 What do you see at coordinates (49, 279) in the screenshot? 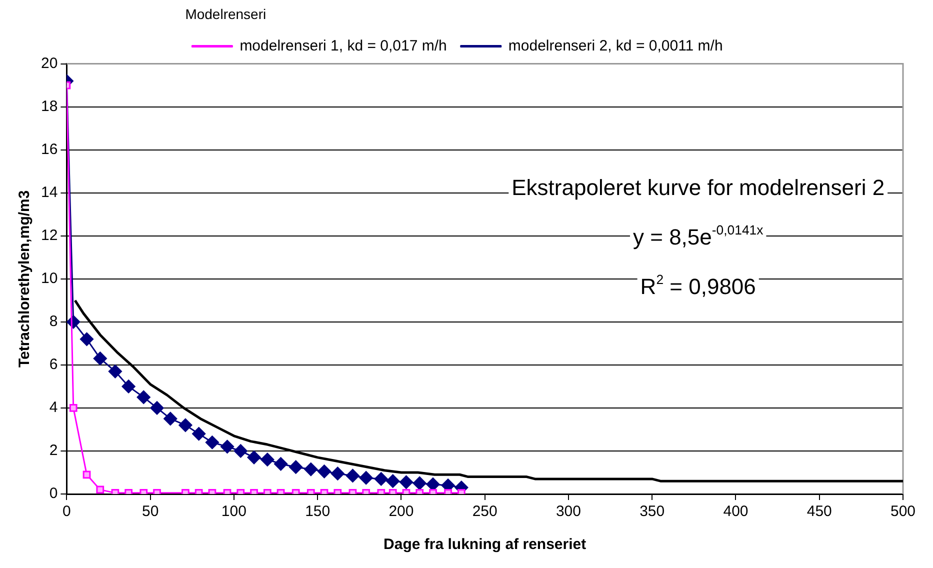
I see `y-tick-label: 10` at bounding box center [49, 279].